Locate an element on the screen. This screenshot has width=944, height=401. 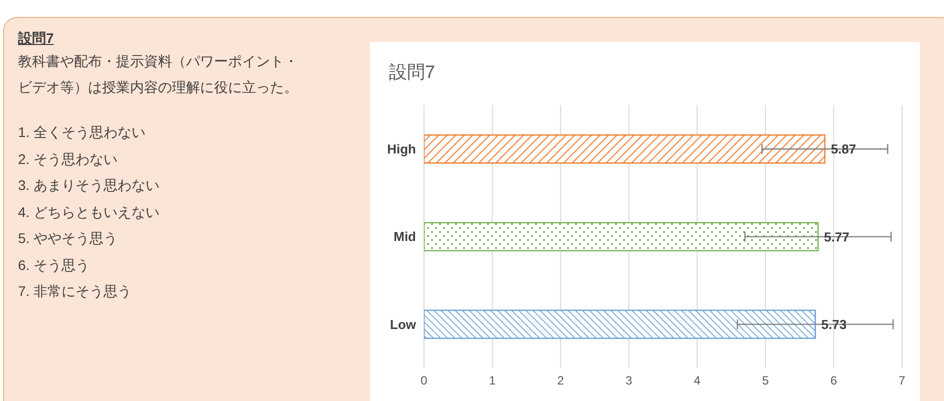
text: 4. どちらともいえない is located at coordinates (89, 213).